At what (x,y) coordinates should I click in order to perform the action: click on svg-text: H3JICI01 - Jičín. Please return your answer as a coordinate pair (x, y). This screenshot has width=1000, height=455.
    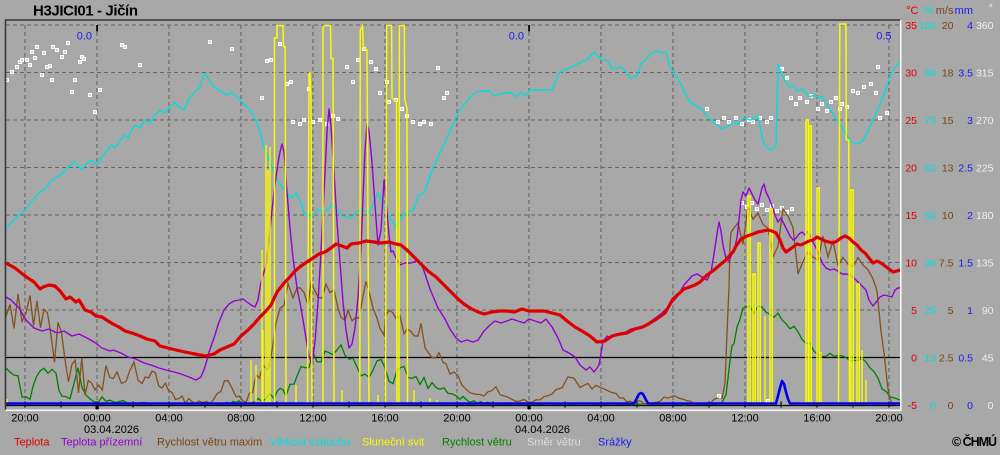
    Looking at the image, I should click on (85, 11).